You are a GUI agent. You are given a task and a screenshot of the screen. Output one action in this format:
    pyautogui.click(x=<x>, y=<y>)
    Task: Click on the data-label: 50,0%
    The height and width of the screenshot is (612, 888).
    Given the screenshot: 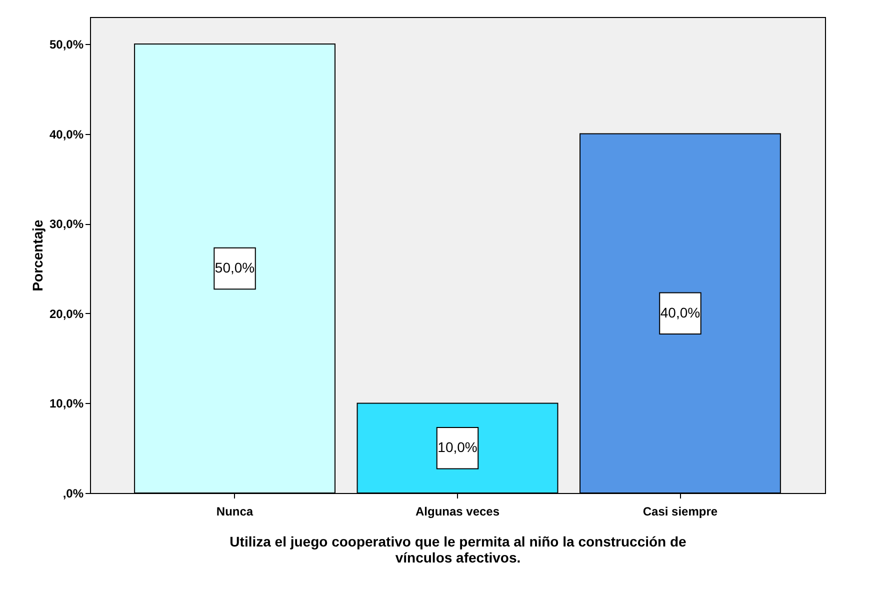 What is the action you would take?
    pyautogui.click(x=234, y=267)
    